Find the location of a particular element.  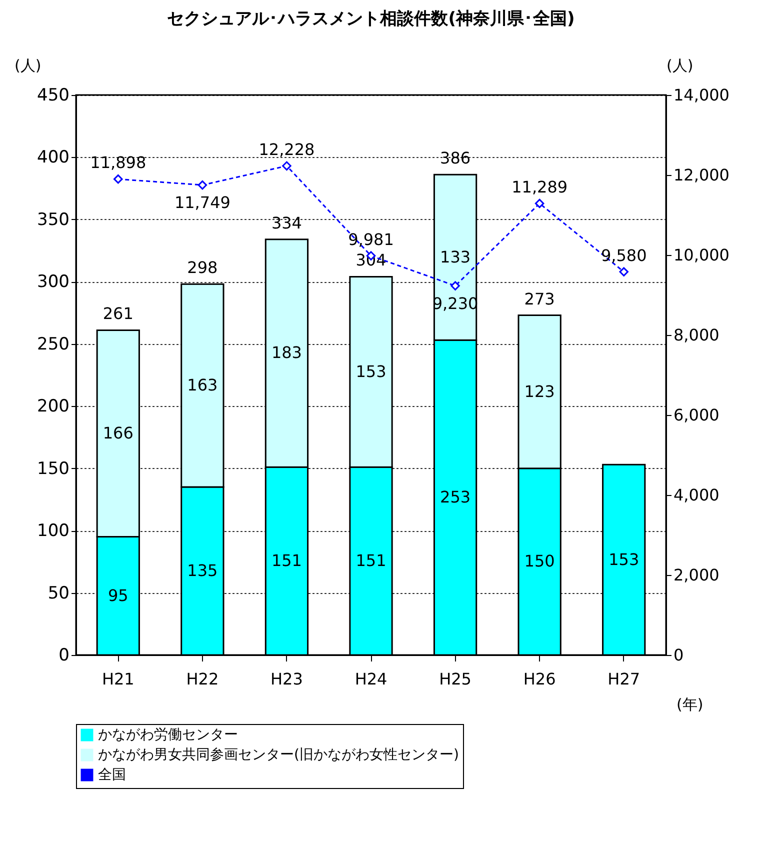

y2-tick-label: 10,000 is located at coordinates (702, 255).